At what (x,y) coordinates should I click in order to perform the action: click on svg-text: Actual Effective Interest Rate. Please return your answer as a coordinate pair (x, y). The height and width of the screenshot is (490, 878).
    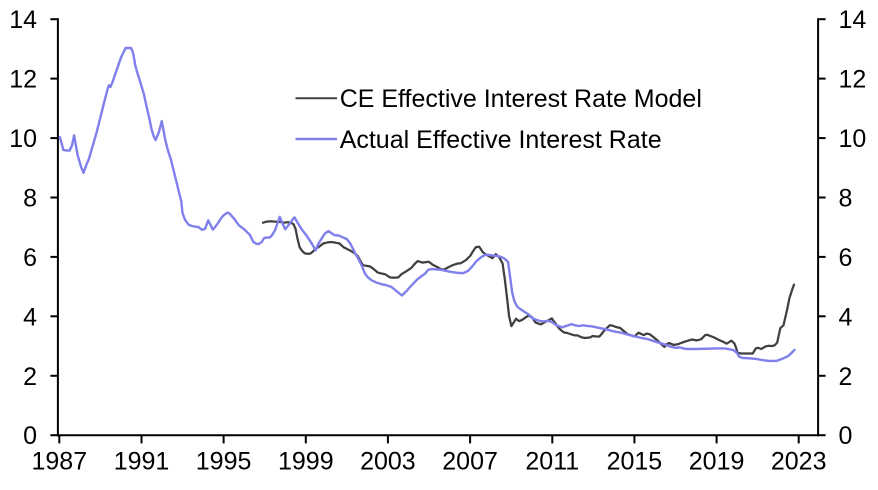
    Looking at the image, I should click on (501, 140).